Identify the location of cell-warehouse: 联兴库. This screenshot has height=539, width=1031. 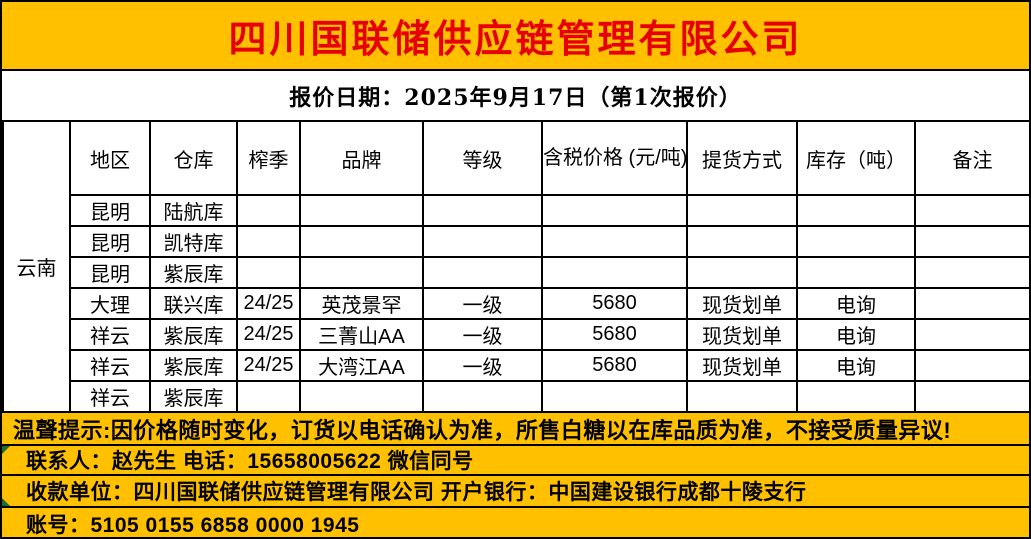
(193, 303).